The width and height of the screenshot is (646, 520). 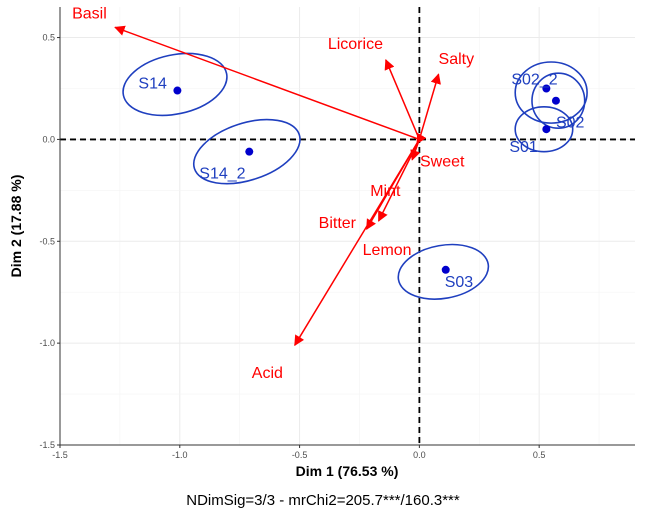 I want to click on x-tick-label: -1.5, so click(x=60, y=455).